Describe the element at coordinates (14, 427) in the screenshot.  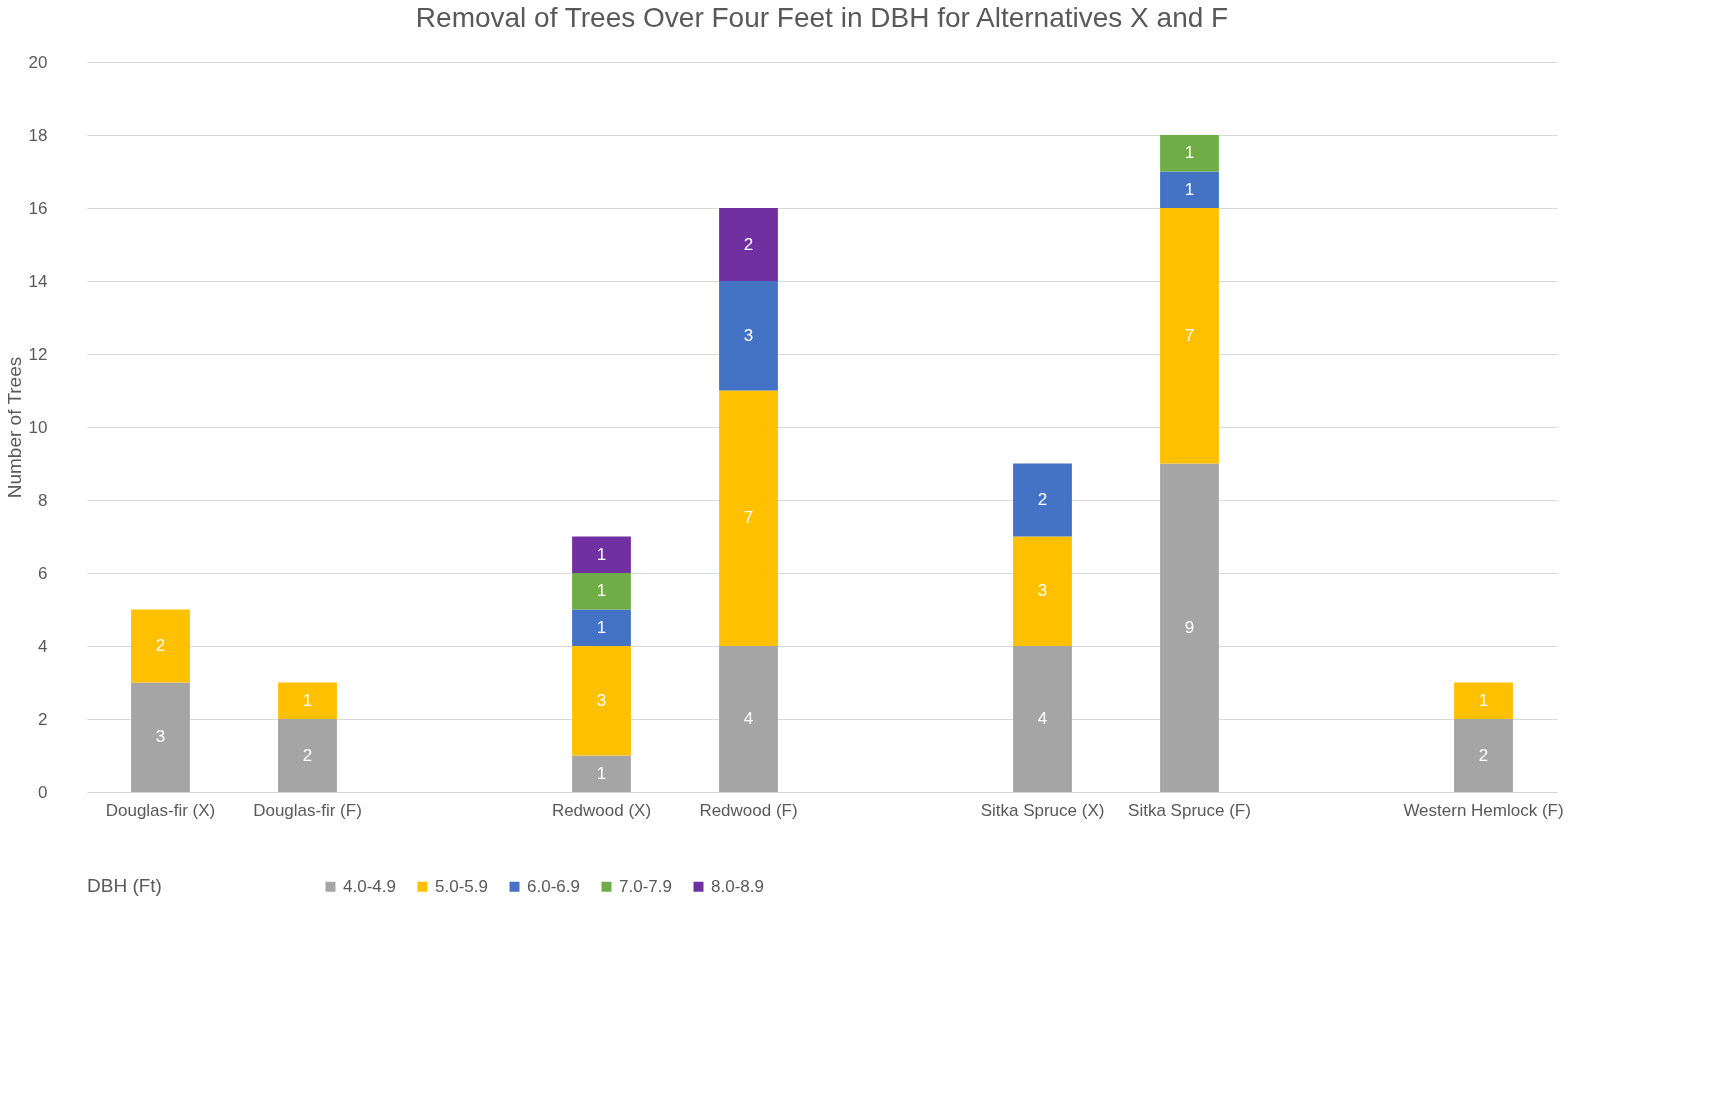
I see `y-axis-title: Number of Trees` at that location.